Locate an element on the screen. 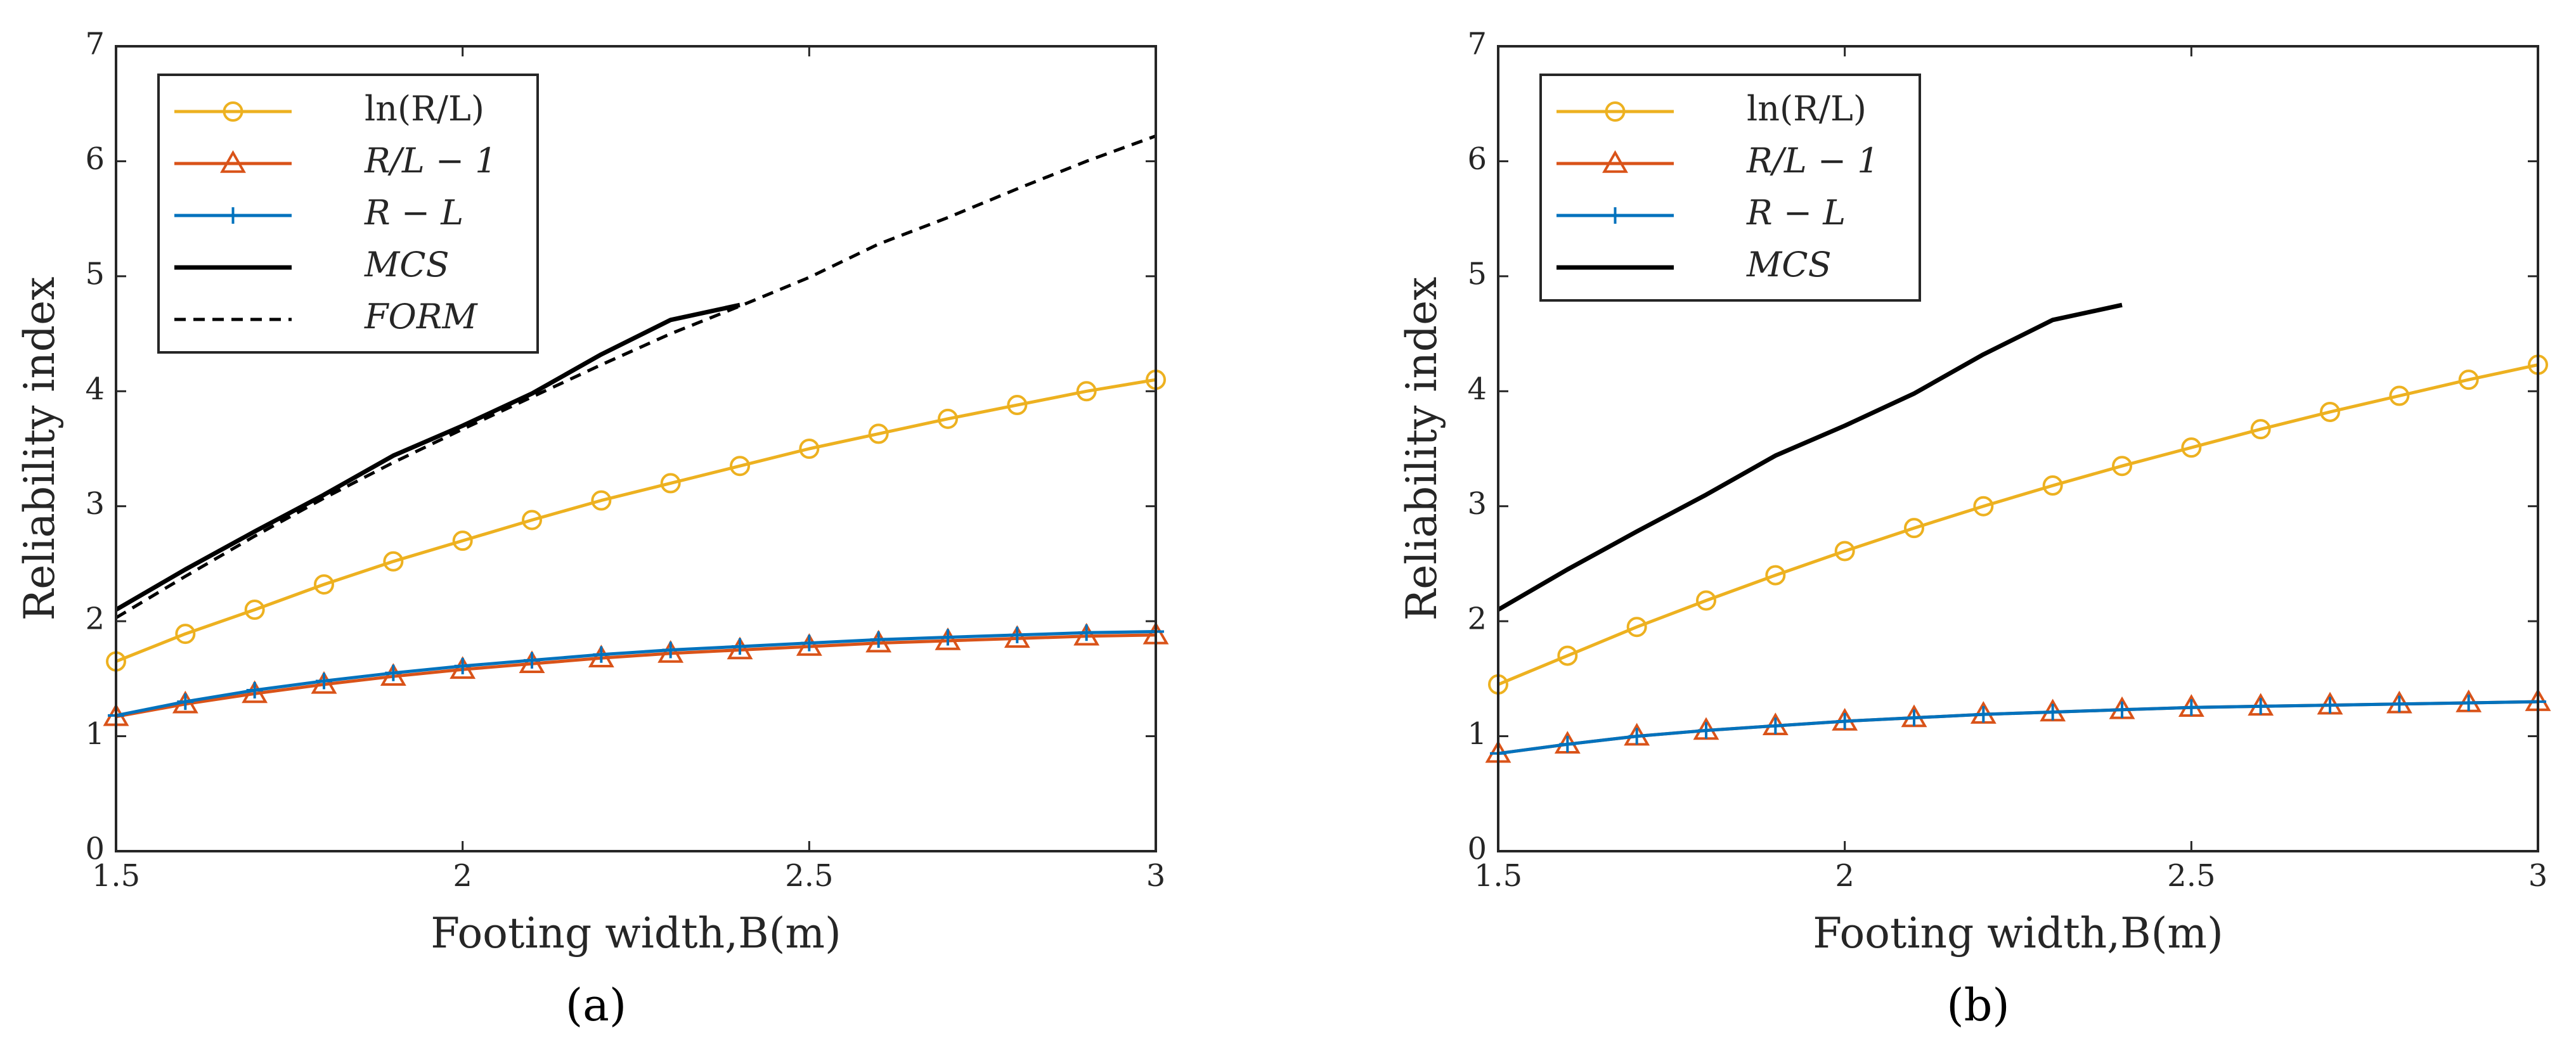  series-ln is located at coordinates (2018, 525).